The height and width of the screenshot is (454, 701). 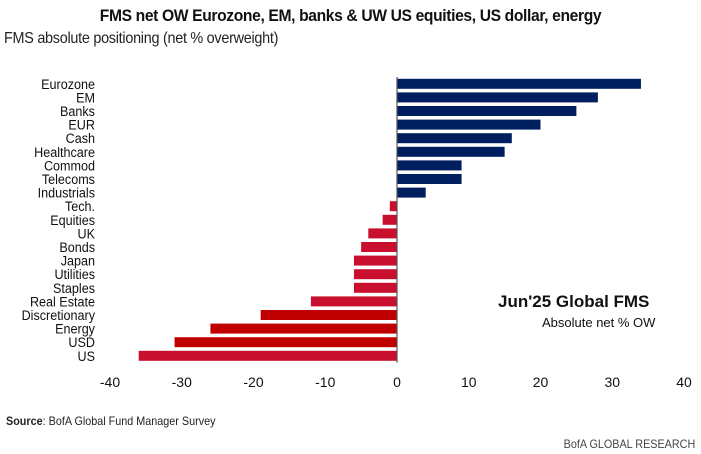 I want to click on bar-industrials, so click(x=411, y=192).